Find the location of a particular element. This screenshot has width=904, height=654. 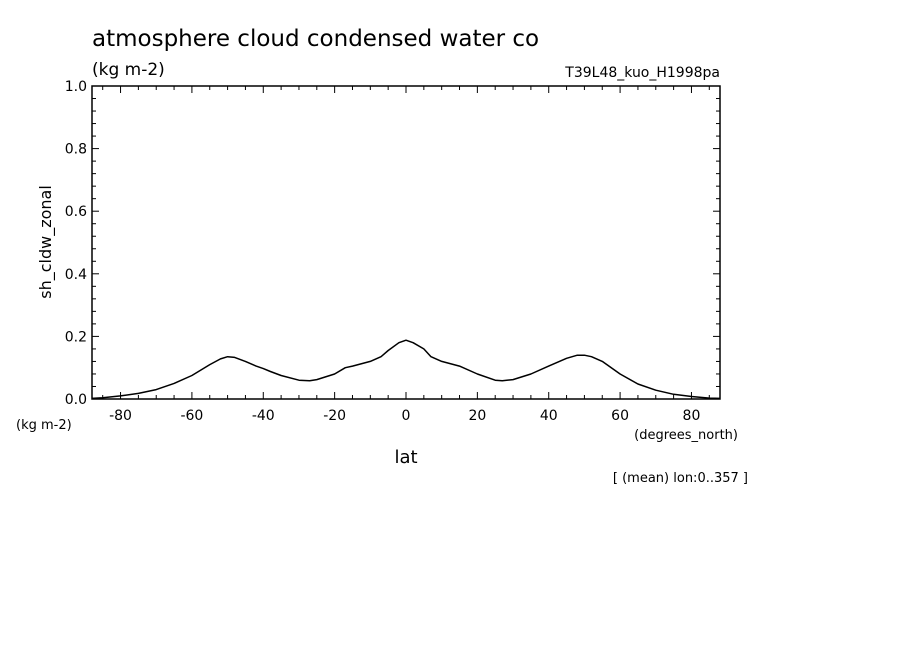

x-tick-label: 40 is located at coordinates (549, 416).